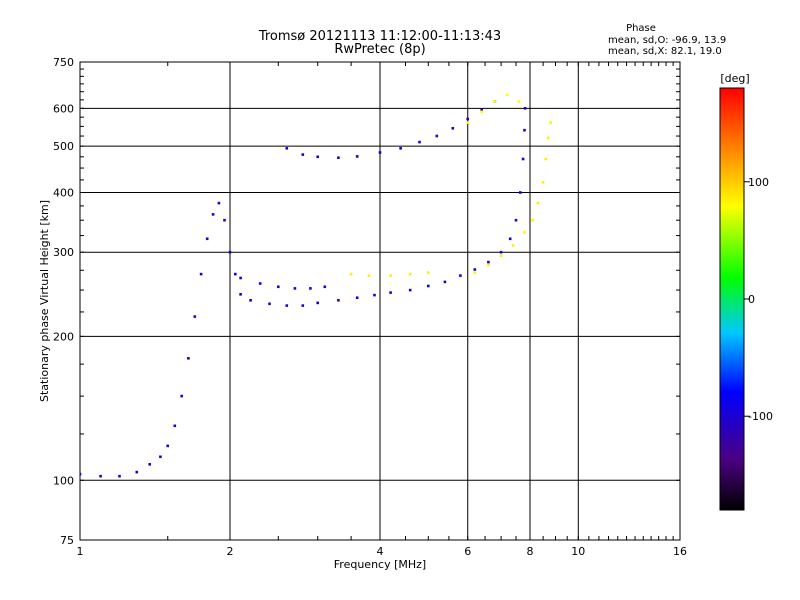  What do you see at coordinates (44, 301) in the screenshot?
I see `y-axis-label: Stationary phase Virtual Height [km]` at bounding box center [44, 301].